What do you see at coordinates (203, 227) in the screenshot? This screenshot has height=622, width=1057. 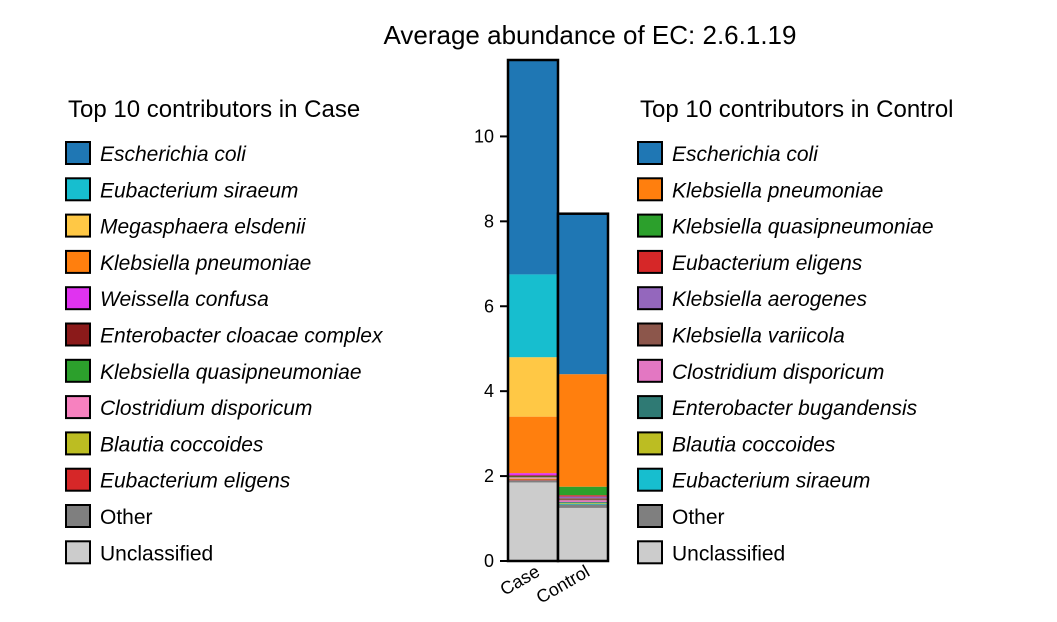 I see `legend-label: Megasphaera elsdenii` at bounding box center [203, 227].